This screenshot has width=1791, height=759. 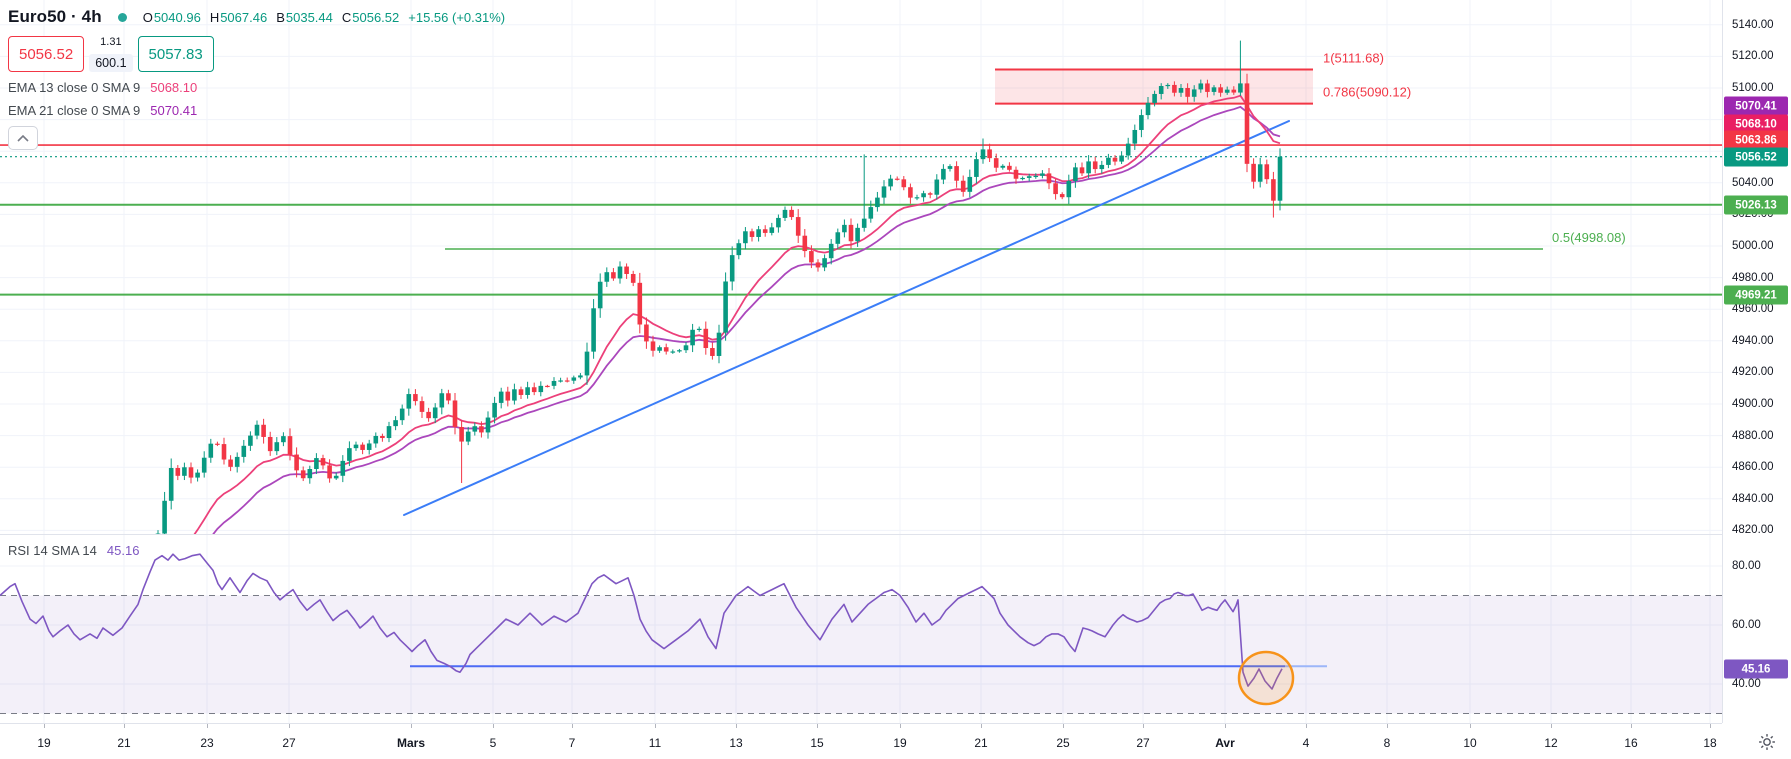 I want to click on time-label: 16, so click(x=1631, y=743).